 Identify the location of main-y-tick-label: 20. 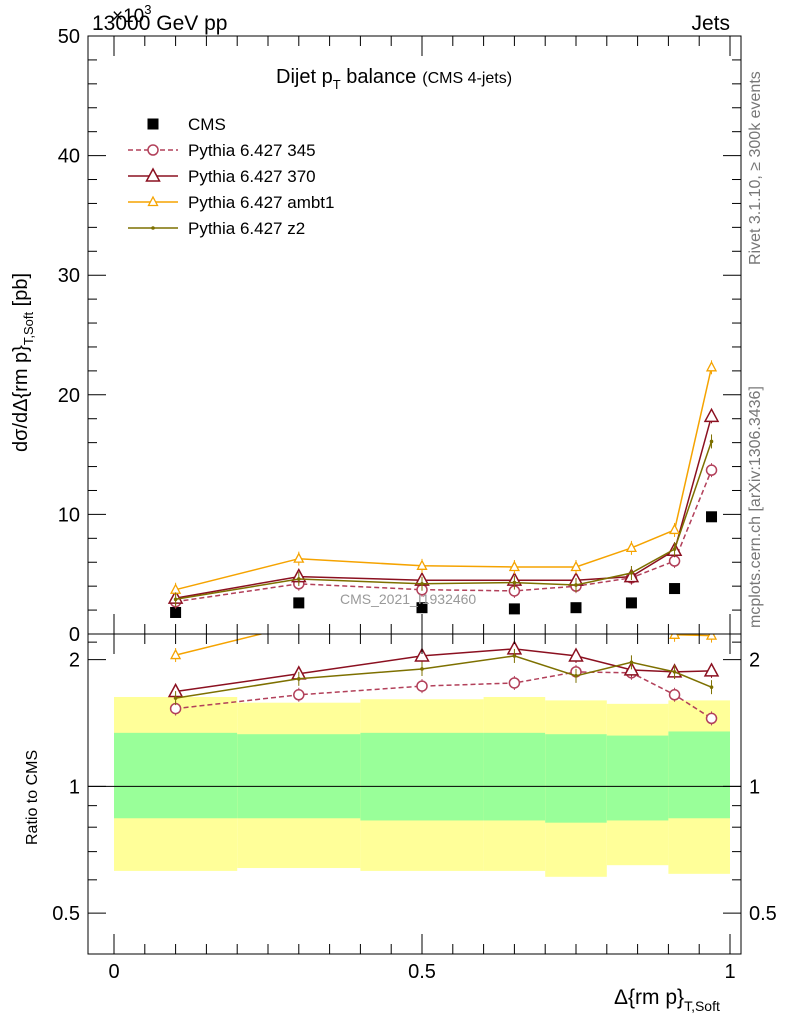
(69, 396).